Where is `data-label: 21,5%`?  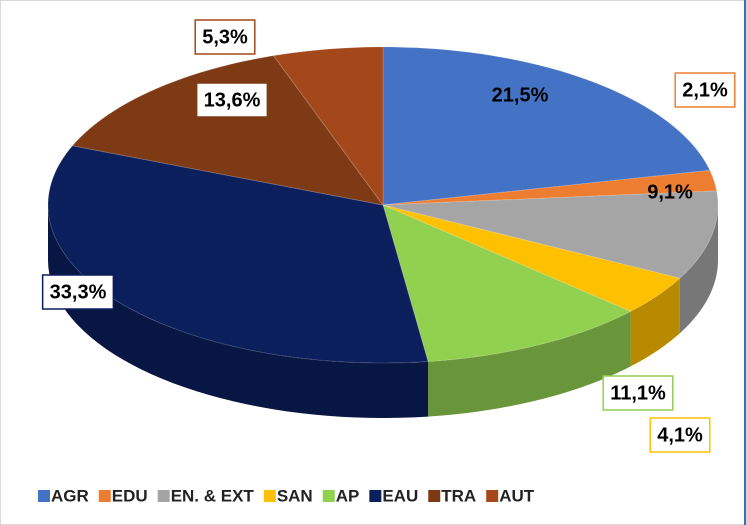 data-label: 21,5% is located at coordinates (520, 95).